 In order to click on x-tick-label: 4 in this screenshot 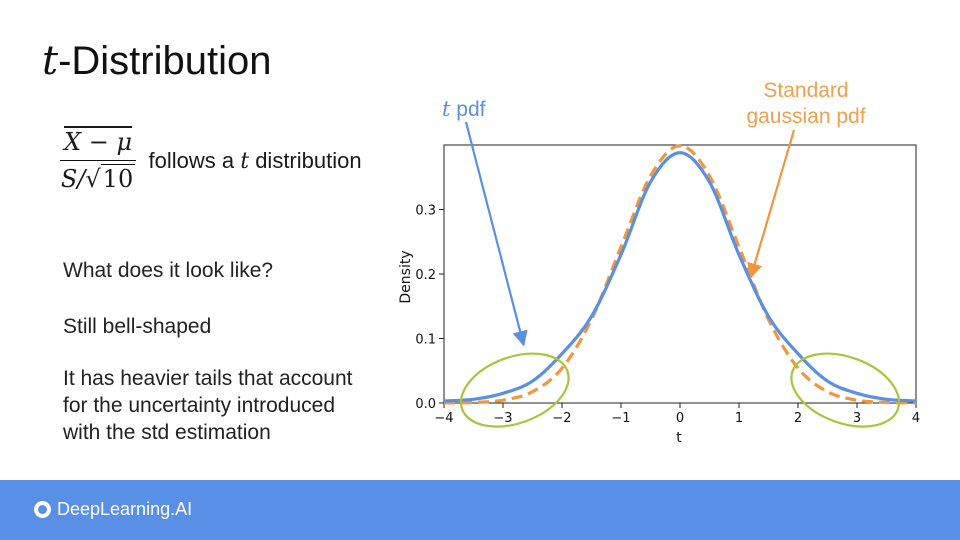, I will do `click(916, 418)`.